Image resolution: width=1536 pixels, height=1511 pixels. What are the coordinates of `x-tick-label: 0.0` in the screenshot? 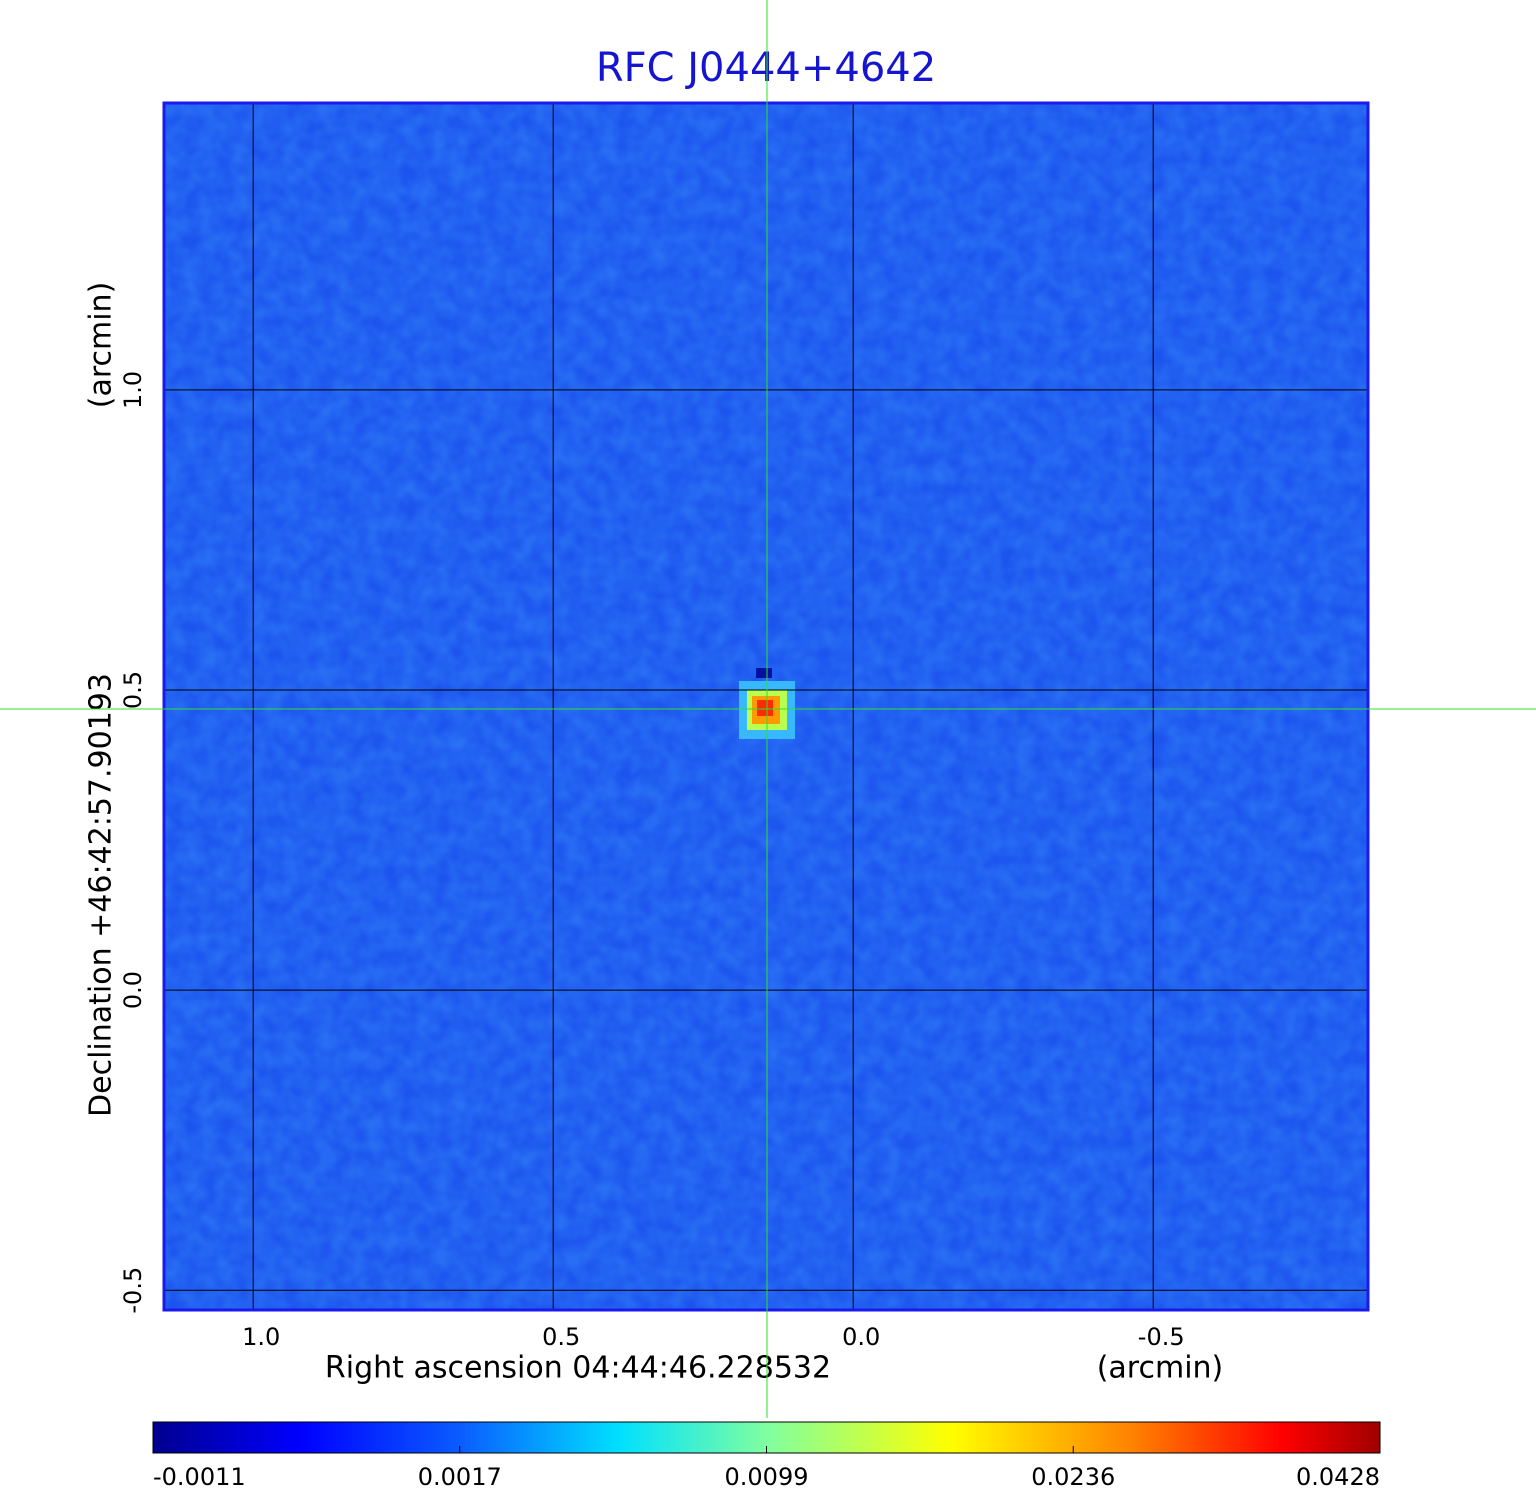 It's located at (861, 1337).